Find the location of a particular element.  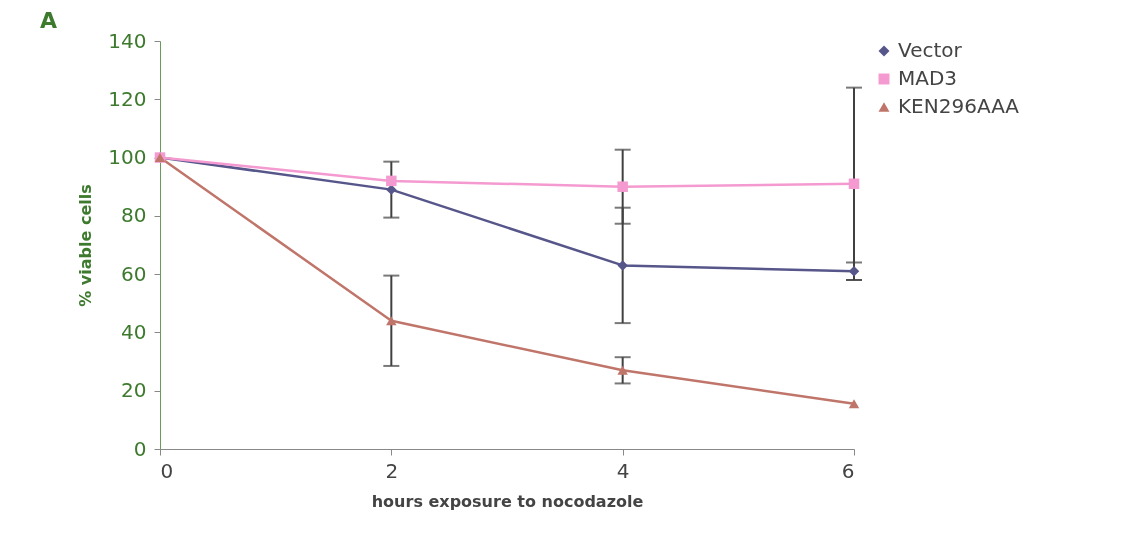

y-tick-label: 80 is located at coordinates (134, 215).